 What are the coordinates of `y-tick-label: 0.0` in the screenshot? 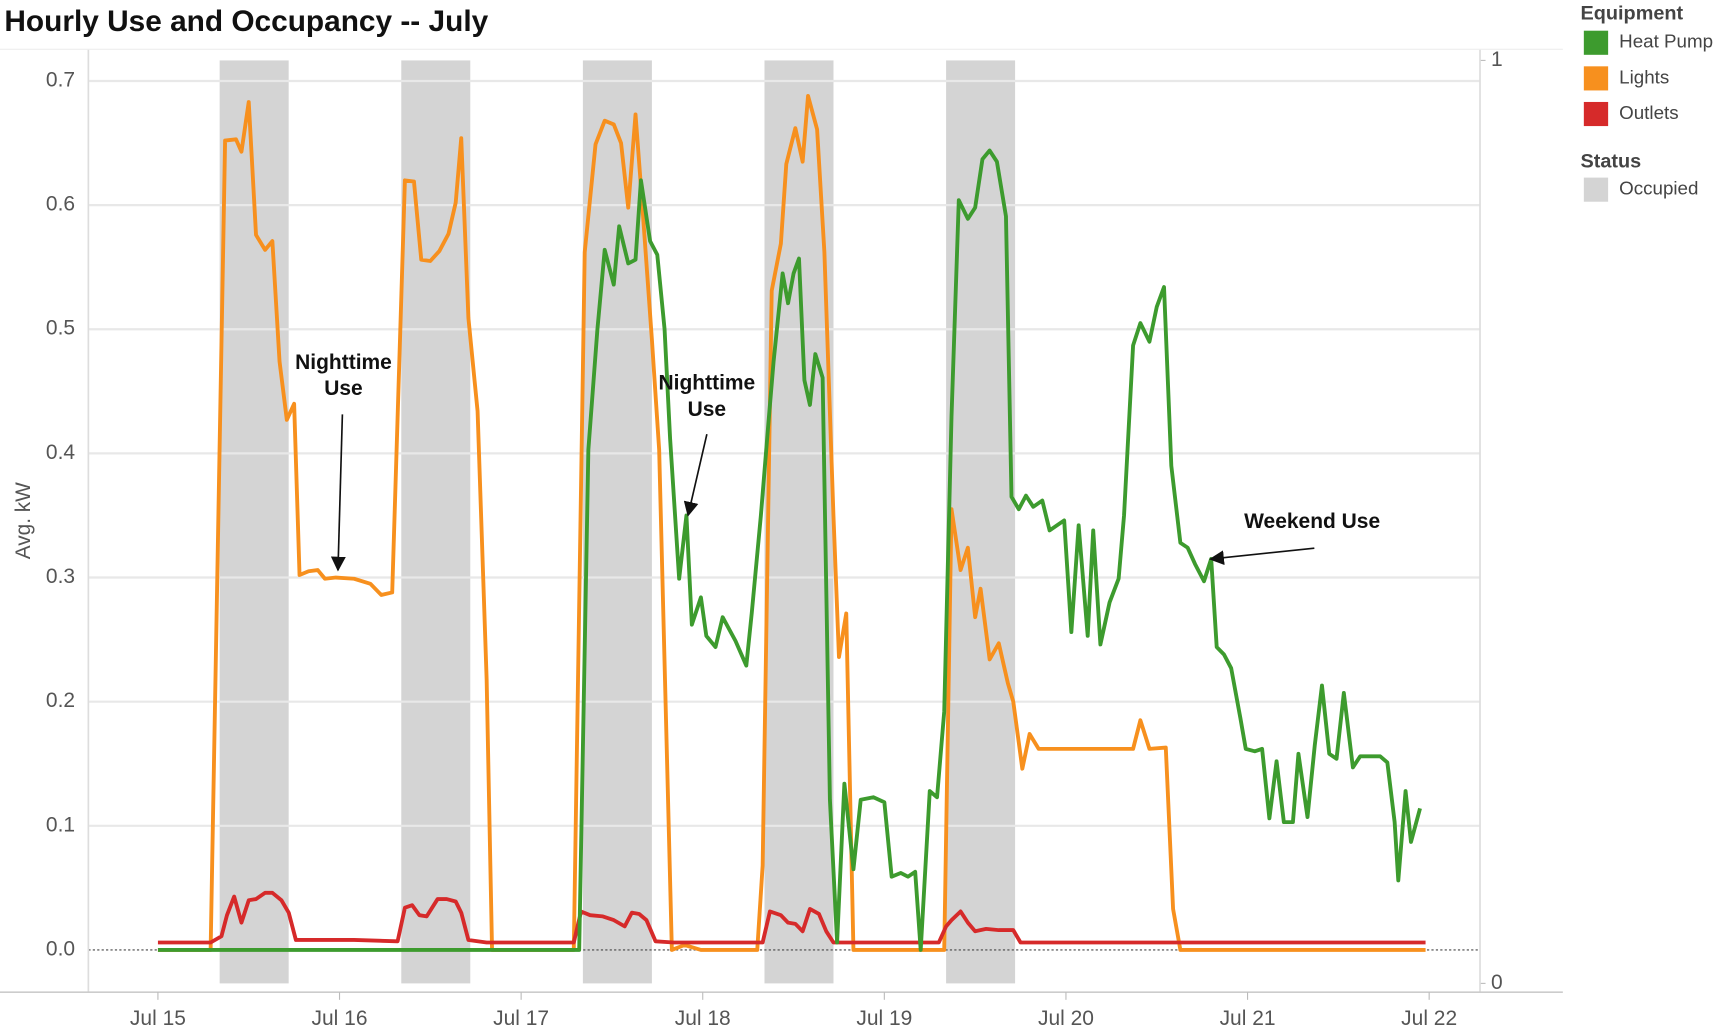 It's located at (60, 949).